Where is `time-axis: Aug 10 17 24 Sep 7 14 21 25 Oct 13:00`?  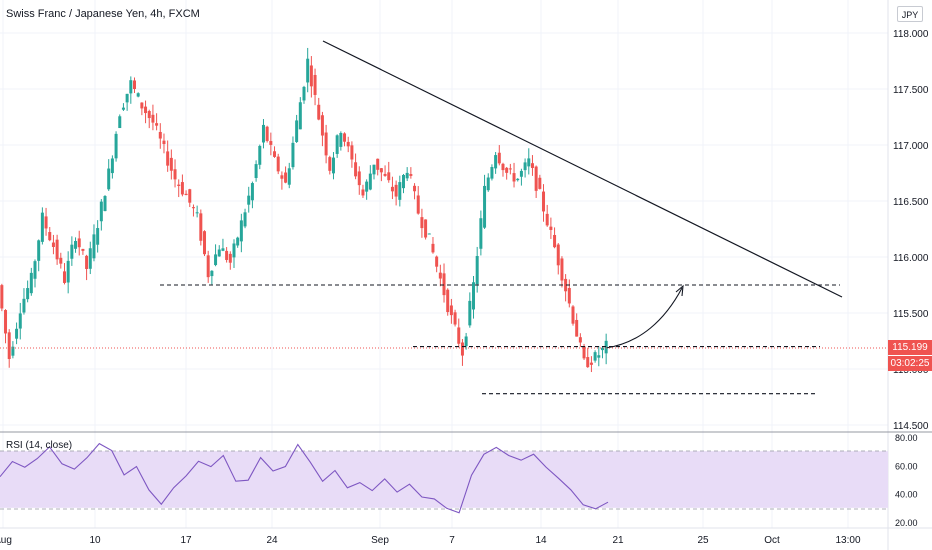 time-axis: Aug 10 17 24 Sep 7 14 21 25 Oct 13:00 is located at coordinates (466, 536).